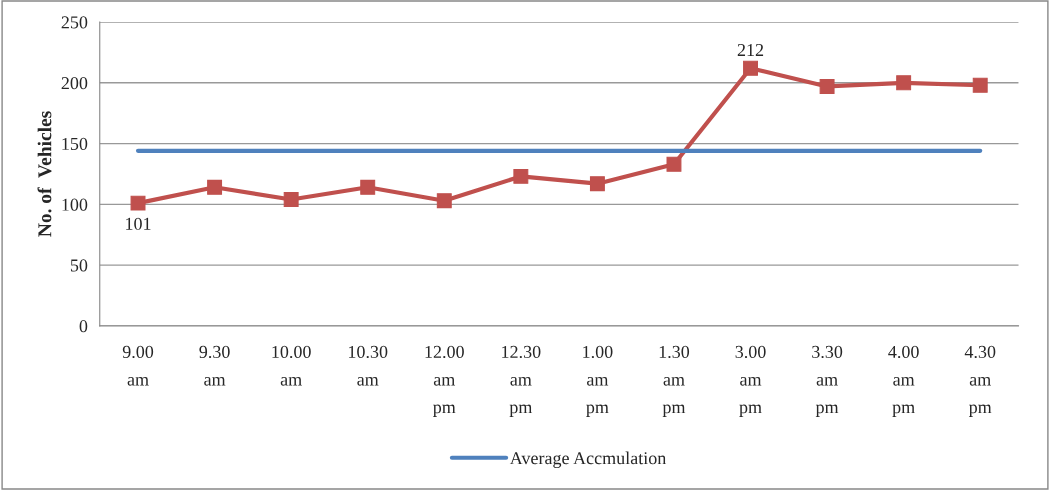 This screenshot has height=490, width=1050. Describe the element at coordinates (903, 381) in the screenshot. I see `x-tick-label: 4.00 am pm` at that location.